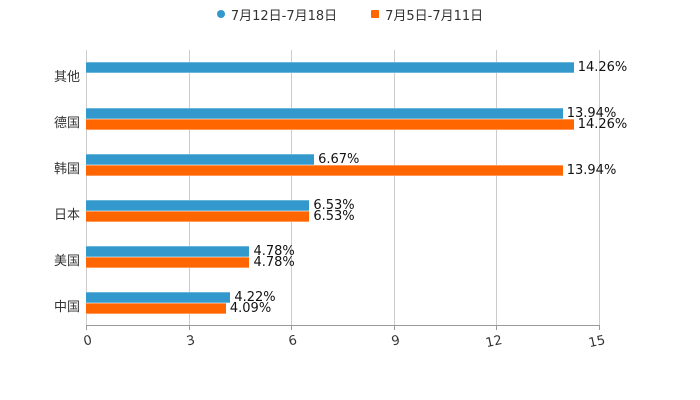 The width and height of the screenshot is (700, 400). What do you see at coordinates (597, 342) in the screenshot?
I see `x-tick-label: 15` at bounding box center [597, 342].